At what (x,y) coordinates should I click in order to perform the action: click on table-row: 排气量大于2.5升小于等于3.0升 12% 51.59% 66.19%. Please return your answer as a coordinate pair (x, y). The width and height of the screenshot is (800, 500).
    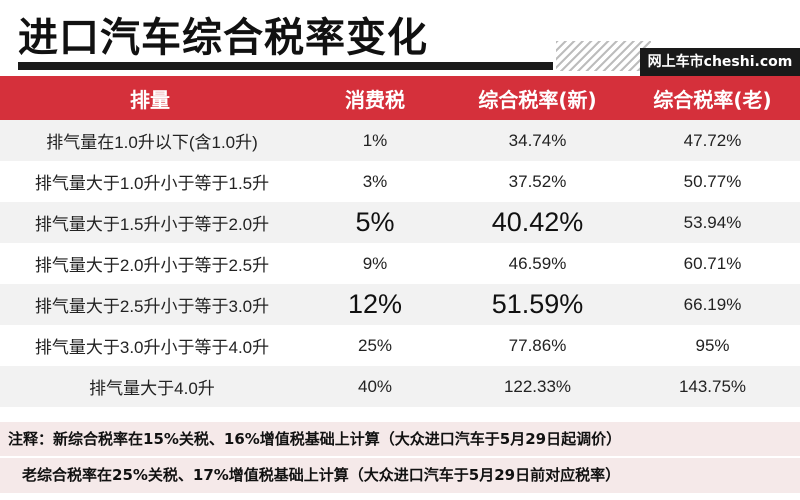
    Looking at the image, I should click on (400, 304).